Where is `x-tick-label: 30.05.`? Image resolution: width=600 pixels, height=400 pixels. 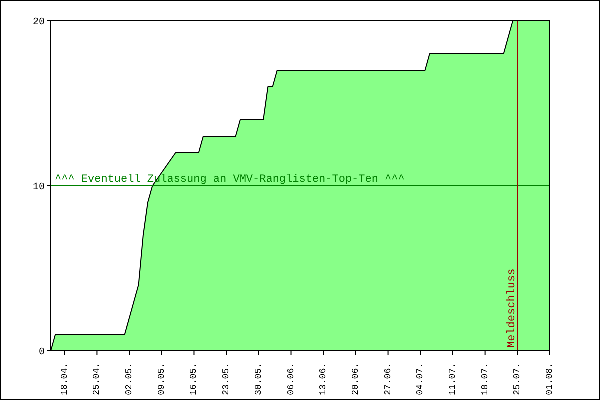 x-tick-label: 30.05. is located at coordinates (259, 379).